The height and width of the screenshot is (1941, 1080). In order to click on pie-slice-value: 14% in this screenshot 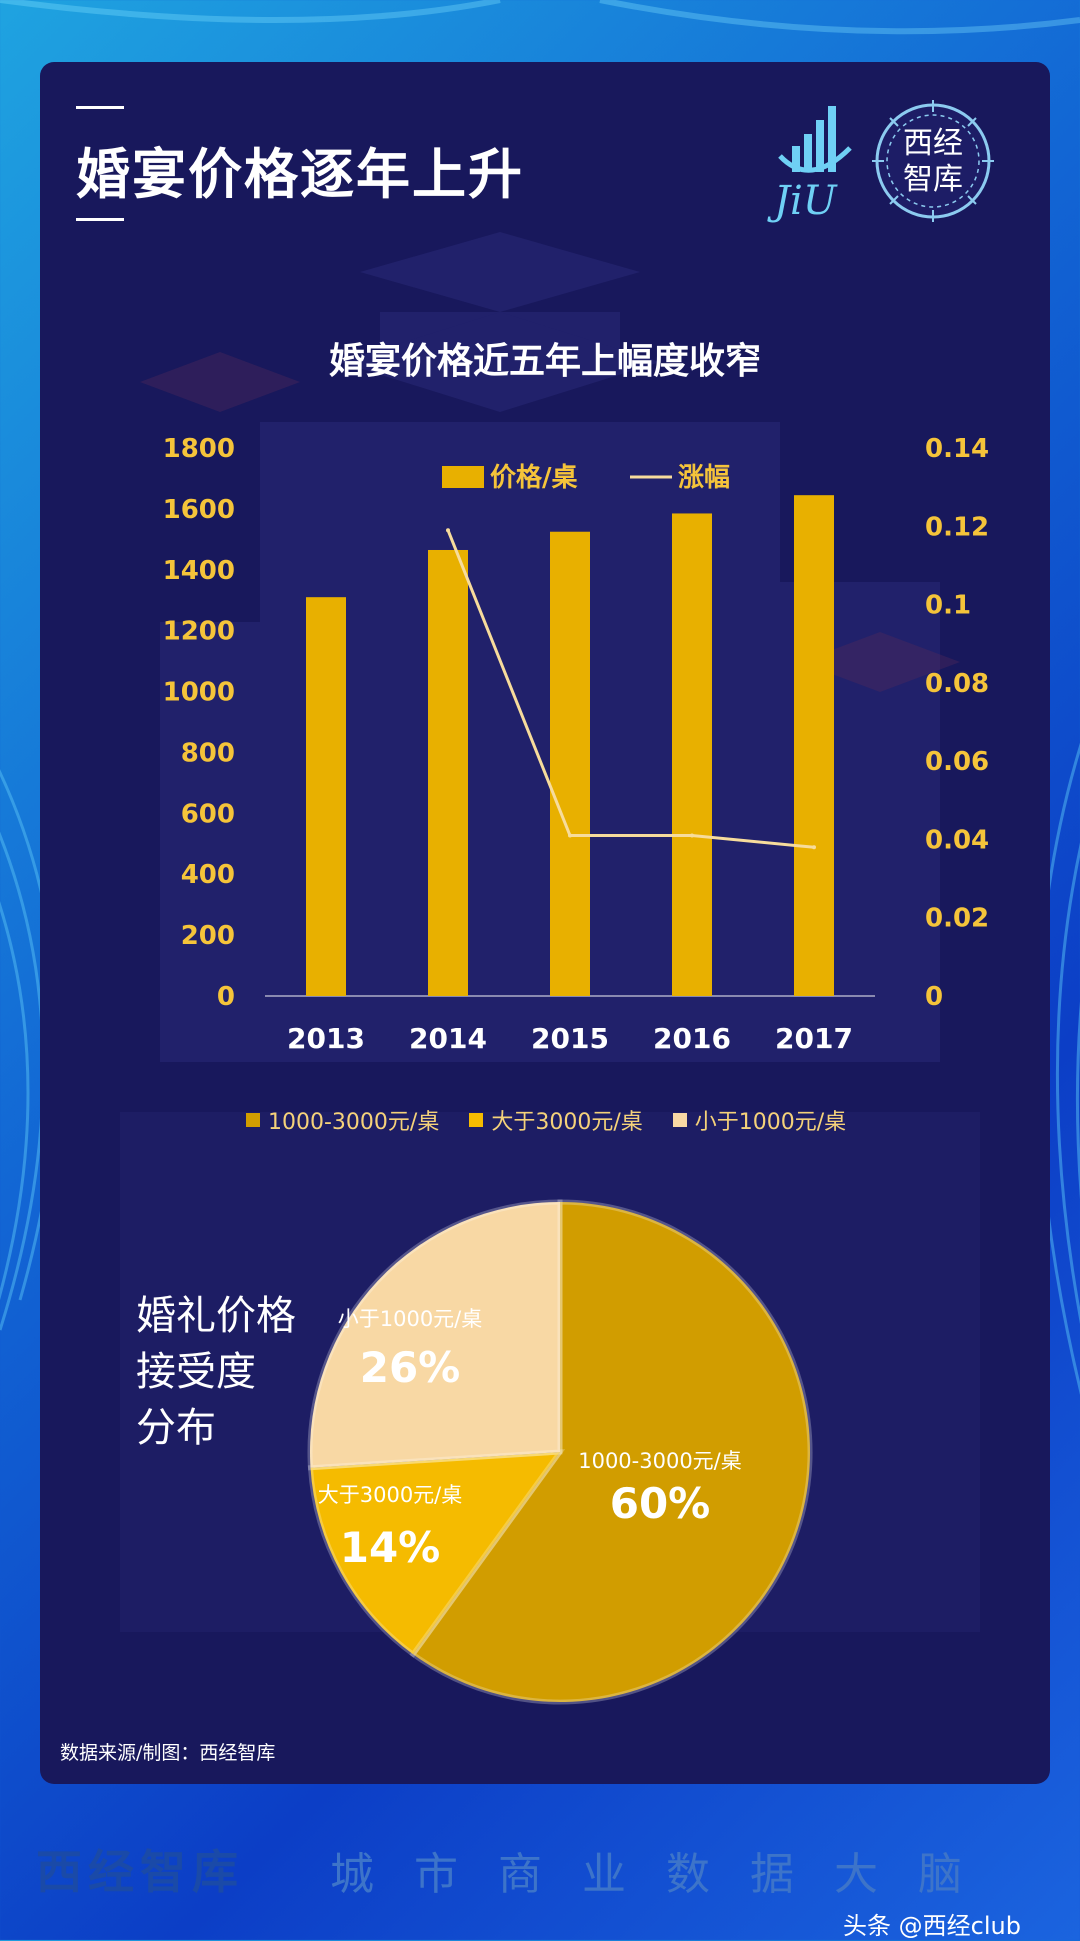, I will do `click(390, 1547)`.